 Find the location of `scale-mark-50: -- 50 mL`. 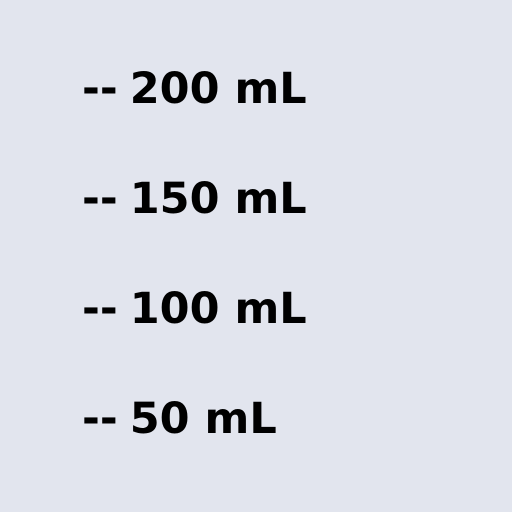

scale-mark-50: -- 50 mL is located at coordinates (179, 419).